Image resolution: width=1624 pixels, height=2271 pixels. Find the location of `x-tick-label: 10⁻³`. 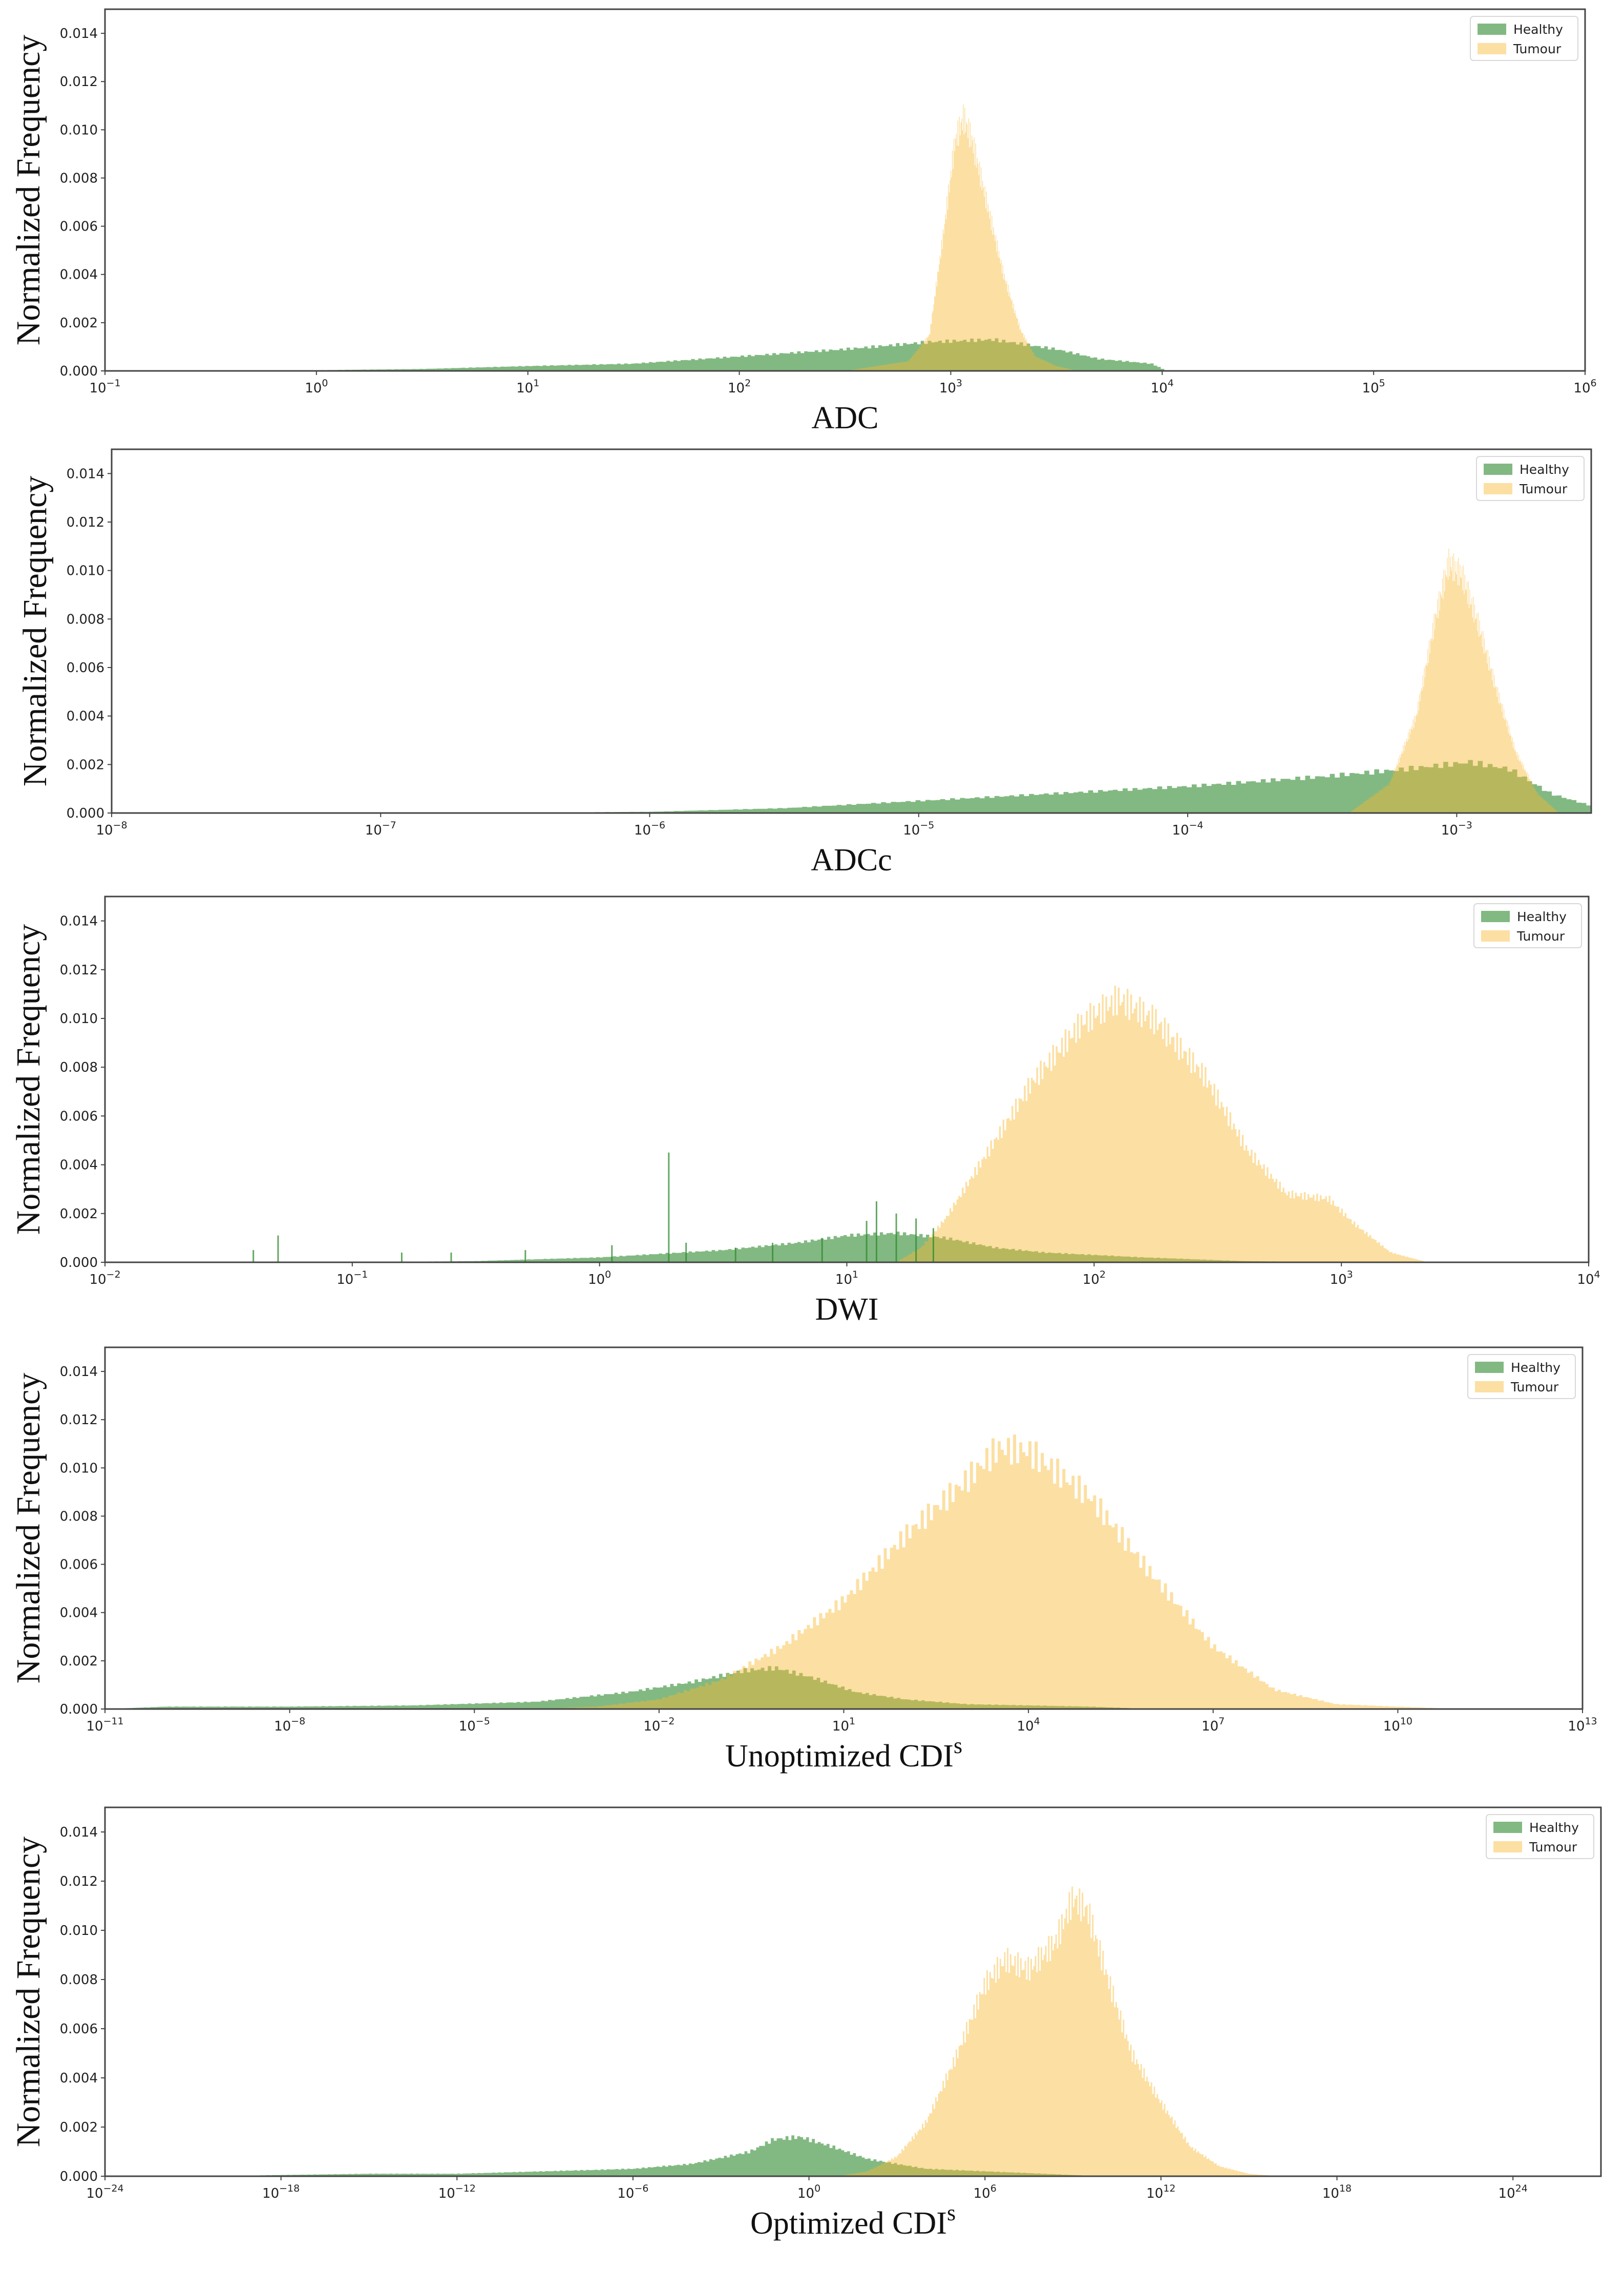

x-tick-label: 10⁻³ is located at coordinates (1456, 829).